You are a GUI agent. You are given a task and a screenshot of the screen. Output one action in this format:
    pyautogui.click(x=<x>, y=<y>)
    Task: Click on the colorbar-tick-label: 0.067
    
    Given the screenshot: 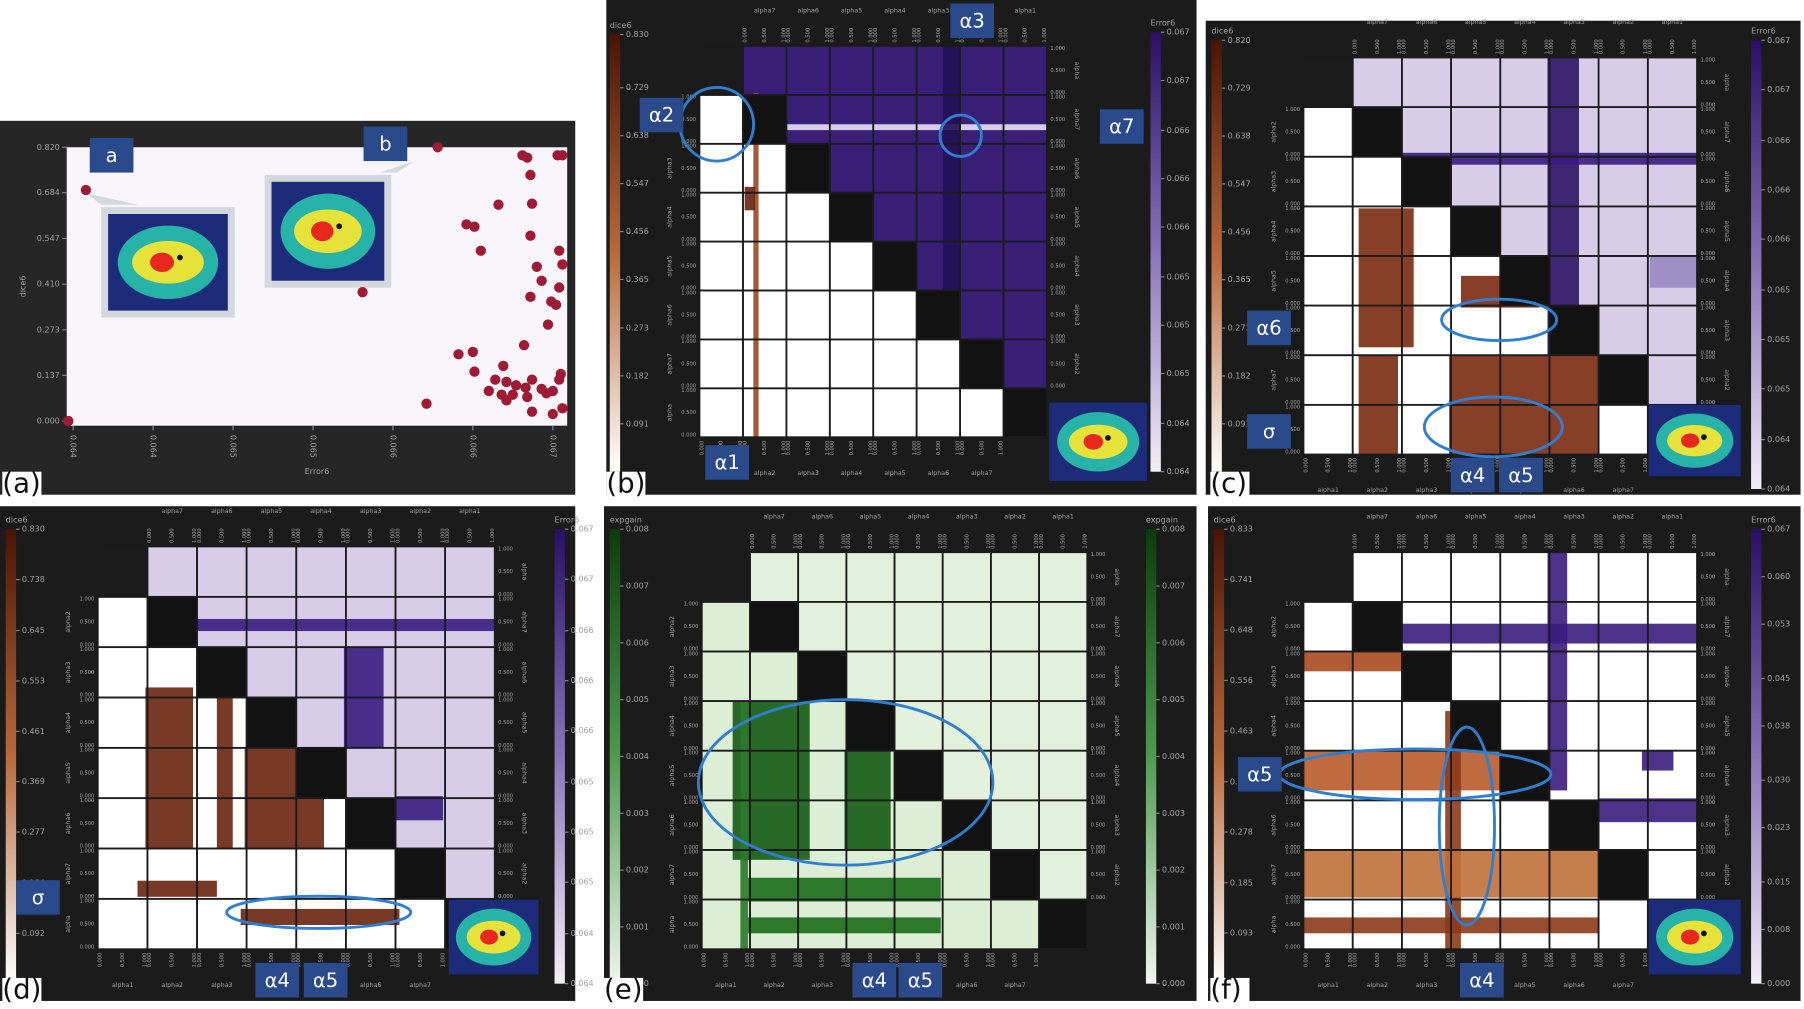 What is the action you would take?
    pyautogui.click(x=1178, y=80)
    